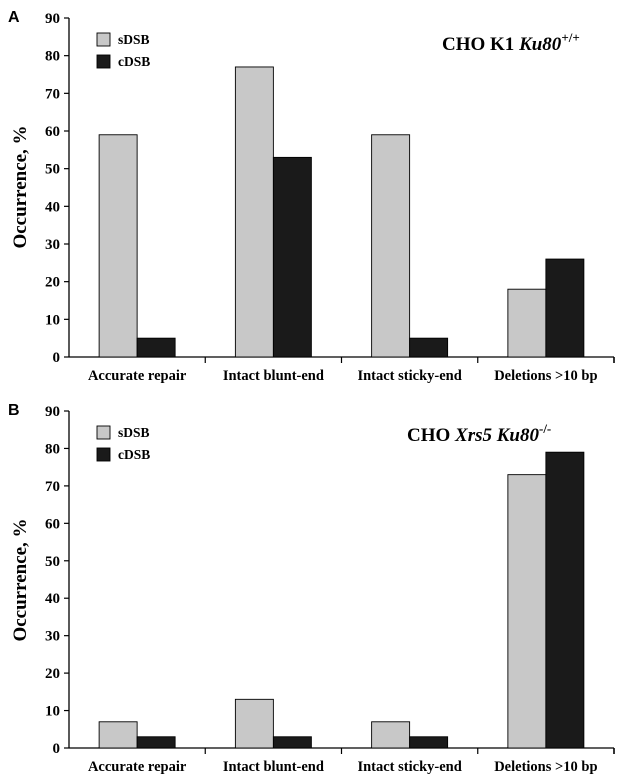 This screenshot has width=617, height=774. Describe the element at coordinates (14, 17) in the screenshot. I see `panel-label: A` at that location.